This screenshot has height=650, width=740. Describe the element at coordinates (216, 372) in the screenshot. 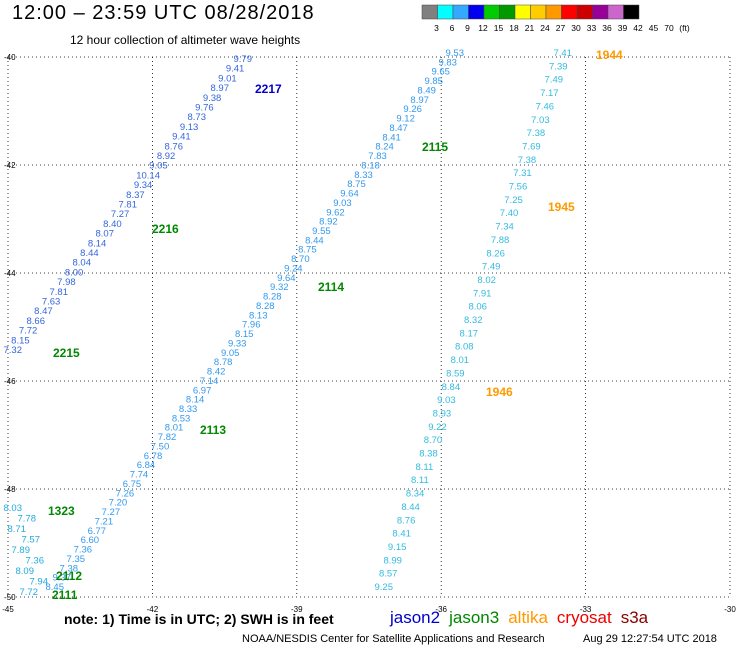

I see `wave-height-value: 8.42` at that location.